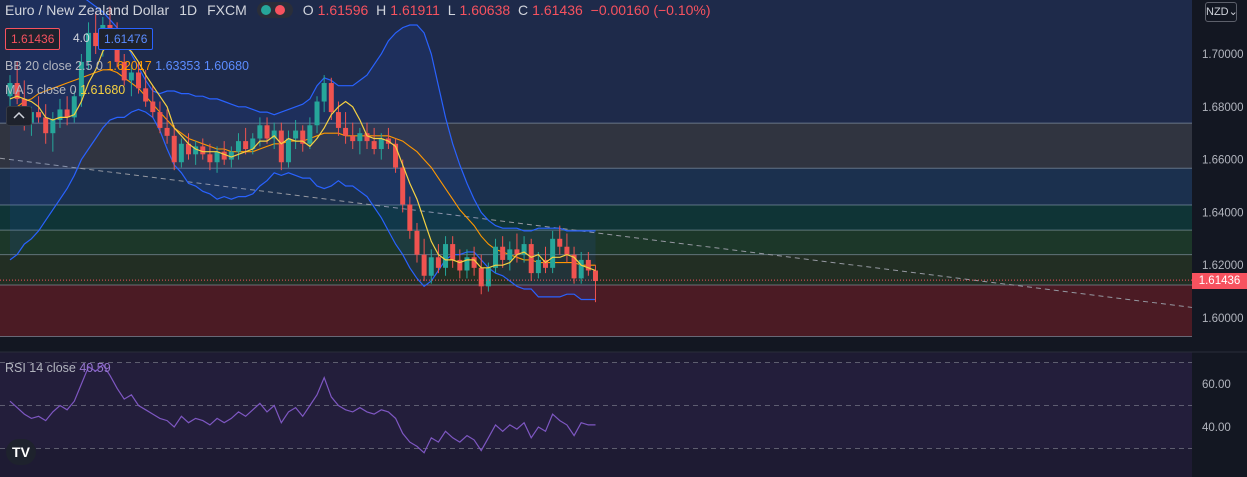 This screenshot has height=477, width=1247. I want to click on interval-label: 1D, so click(188, 10).